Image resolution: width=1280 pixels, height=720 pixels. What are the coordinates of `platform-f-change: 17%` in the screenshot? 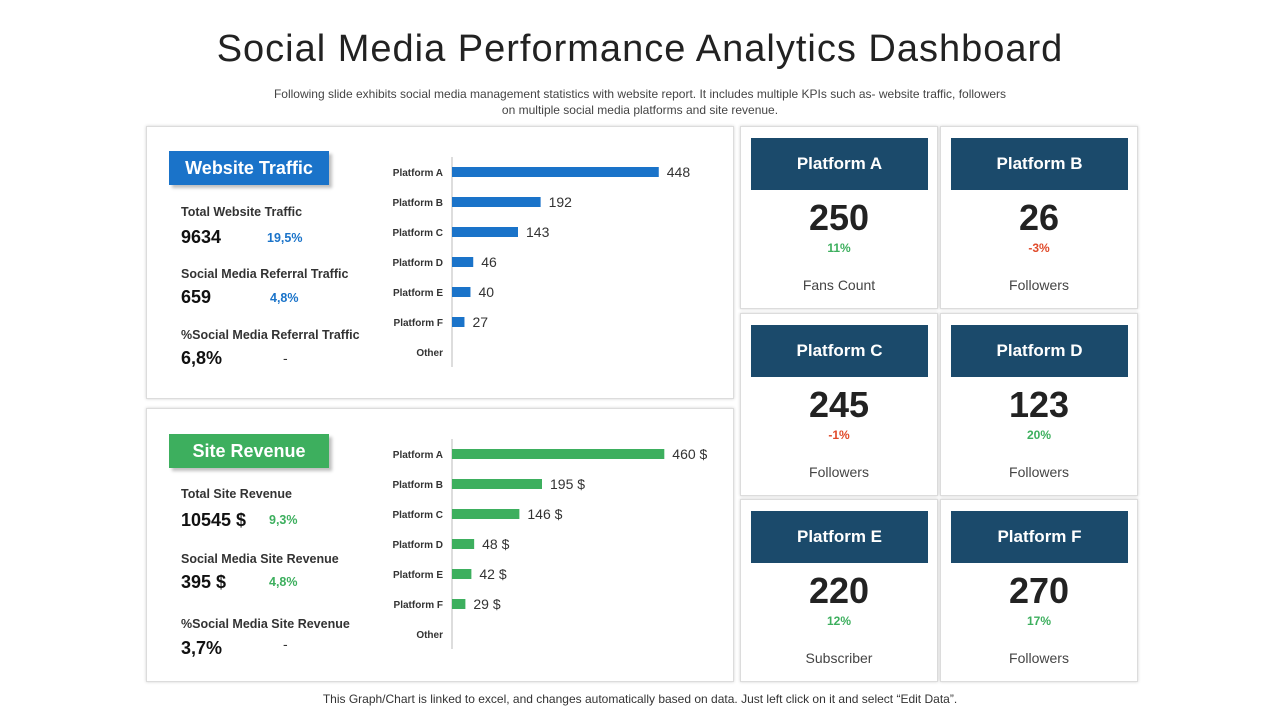 It's located at (1039, 621).